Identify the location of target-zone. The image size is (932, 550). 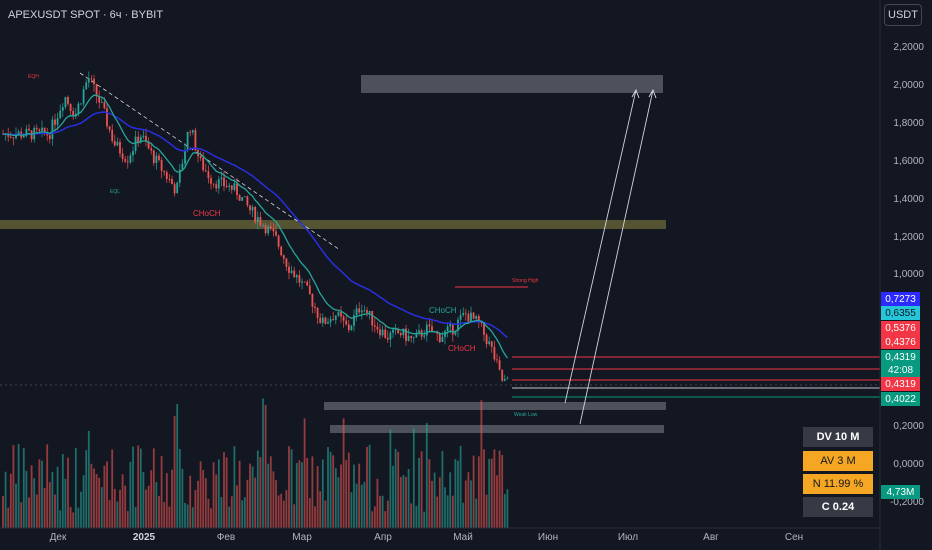
(512, 84).